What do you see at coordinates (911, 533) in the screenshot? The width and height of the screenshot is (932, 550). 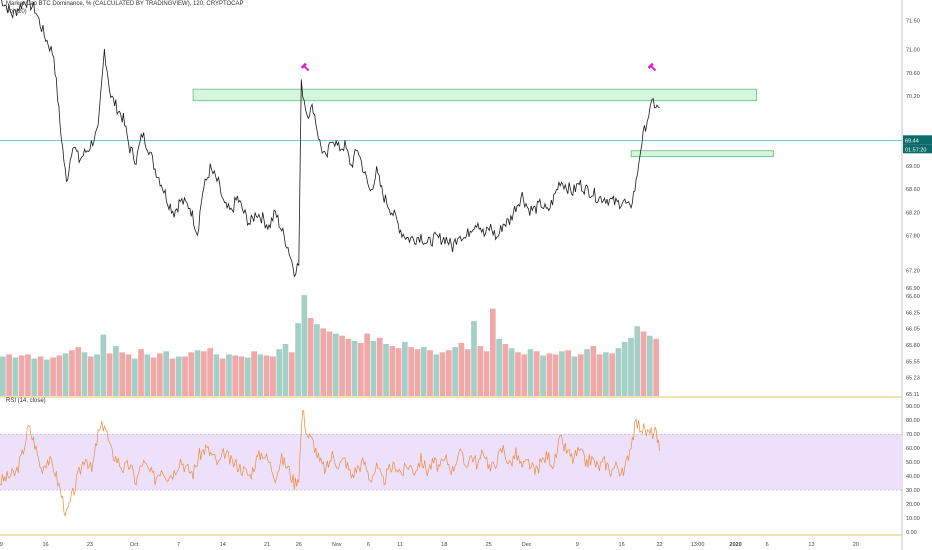 I see `rsi-tick-label: 0.00` at bounding box center [911, 533].